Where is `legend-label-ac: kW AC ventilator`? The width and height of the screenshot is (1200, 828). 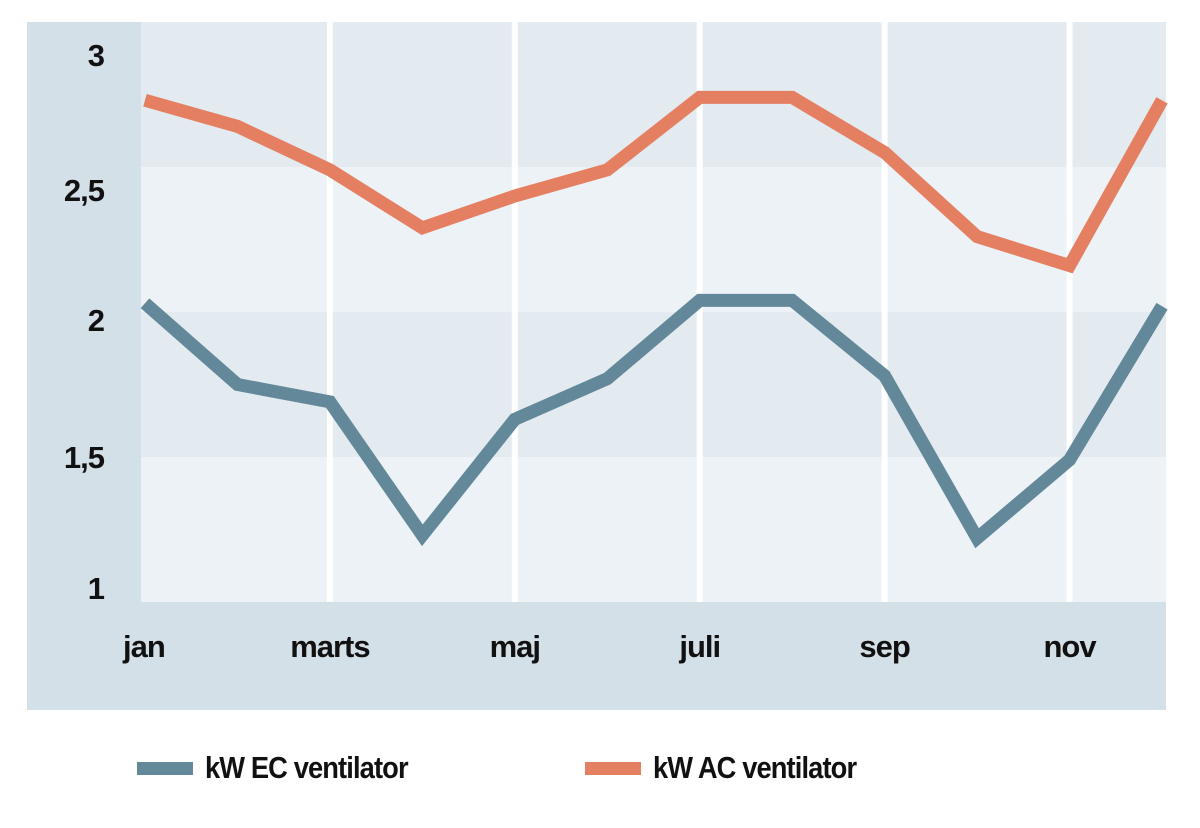 legend-label-ac: kW AC ventilator is located at coordinates (755, 767).